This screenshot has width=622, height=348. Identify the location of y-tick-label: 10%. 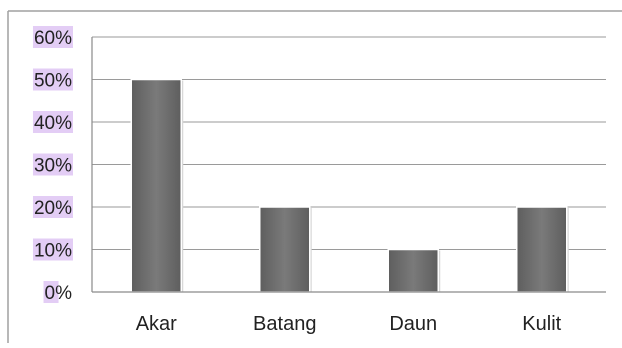
(53, 251).